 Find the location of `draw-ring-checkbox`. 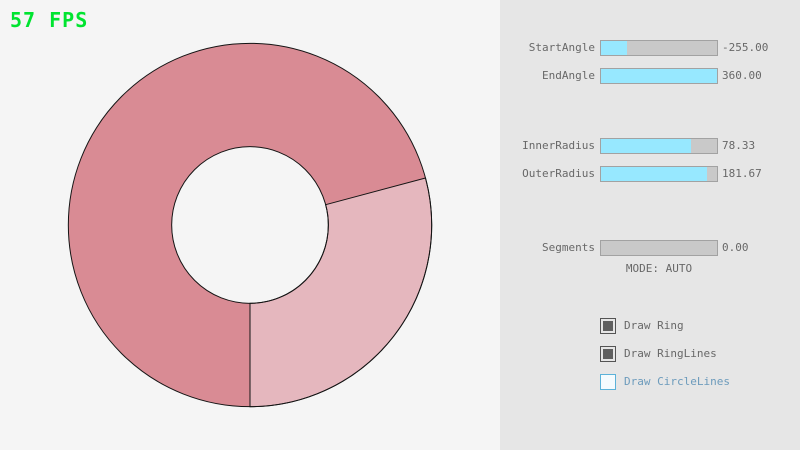

draw-ring-checkbox is located at coordinates (608, 326).